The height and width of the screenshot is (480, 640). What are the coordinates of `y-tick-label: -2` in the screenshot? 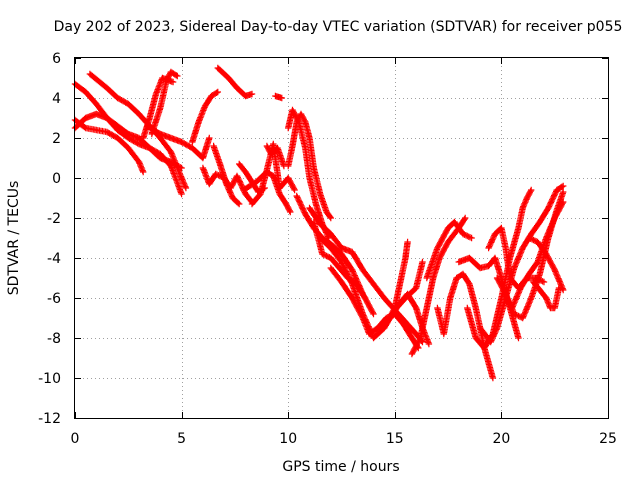 It's located at (54, 219).